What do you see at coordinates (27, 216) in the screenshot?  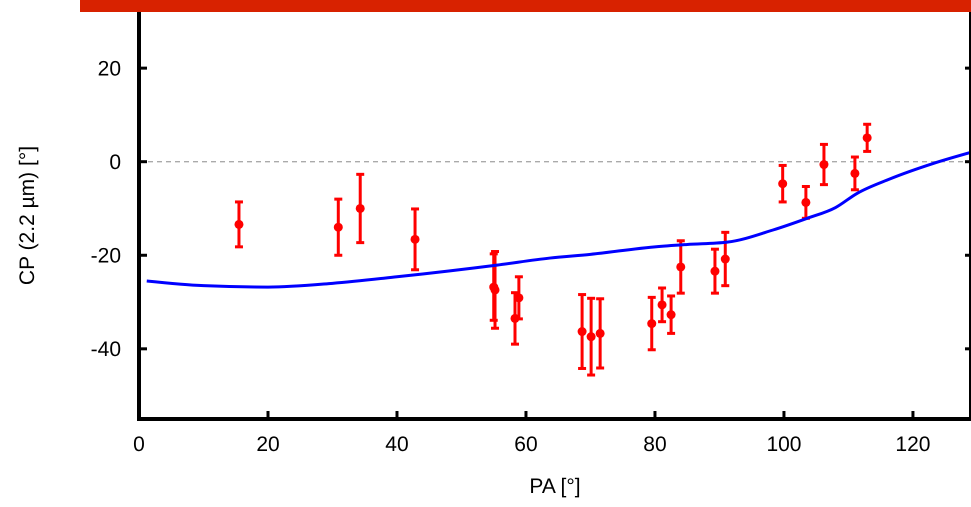 I see `y-axis-title: CP (2.2 µm) [°]` at bounding box center [27, 216].